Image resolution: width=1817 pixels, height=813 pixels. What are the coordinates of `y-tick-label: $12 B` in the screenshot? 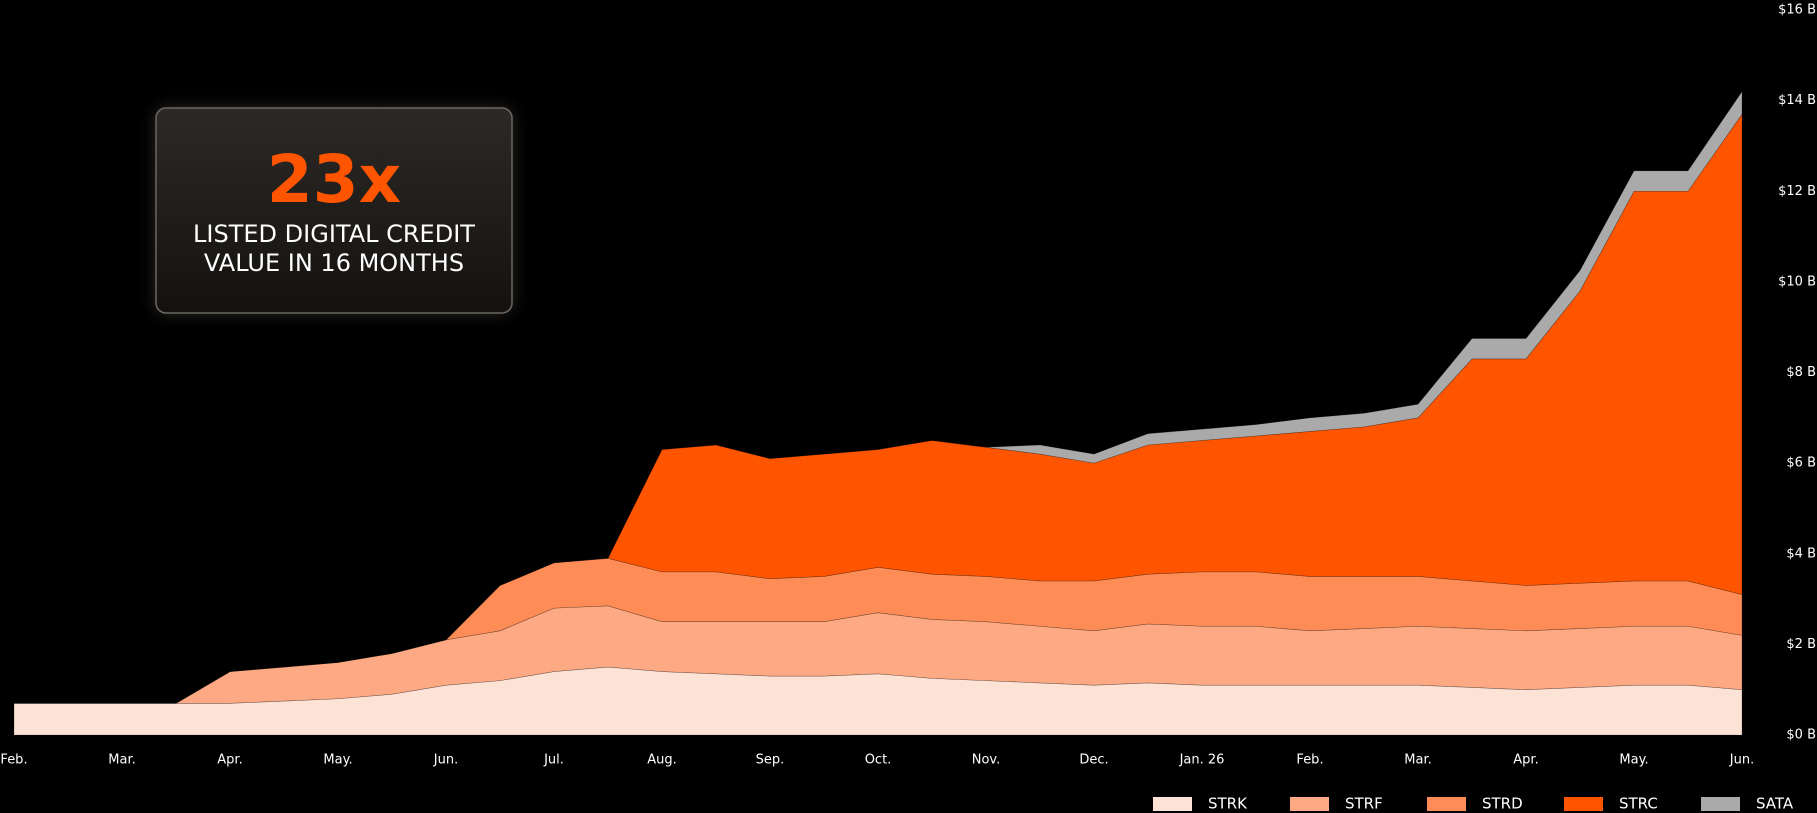 It's located at (1797, 191).